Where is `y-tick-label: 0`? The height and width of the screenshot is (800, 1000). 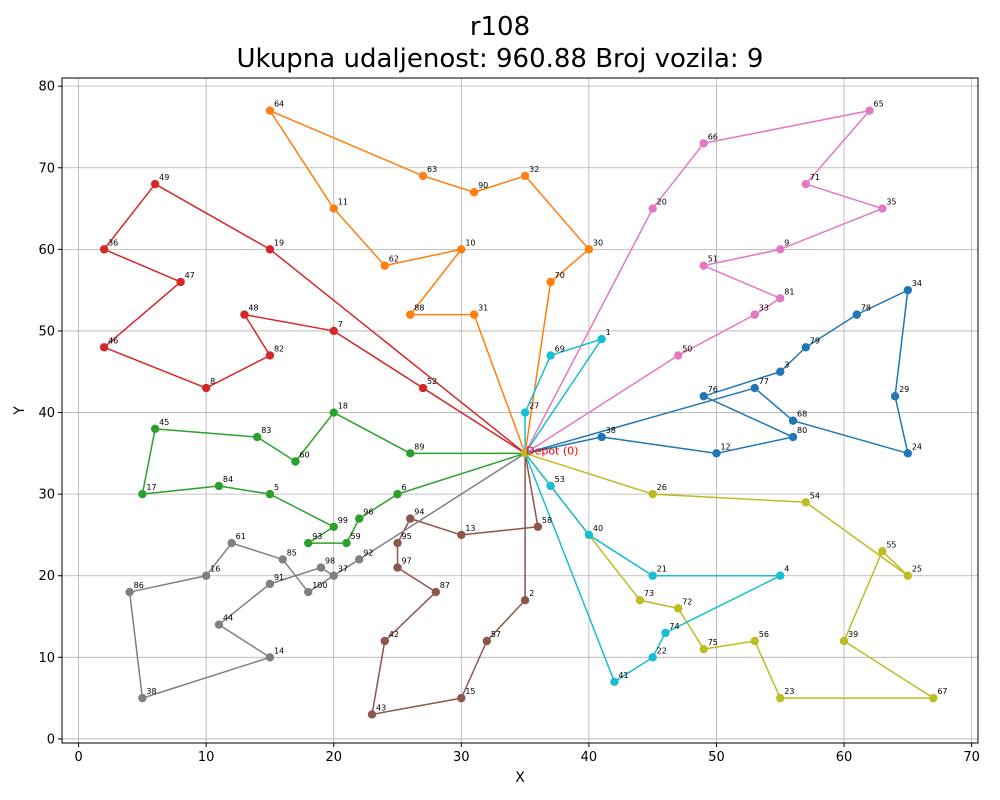 y-tick-label: 0 is located at coordinates (51, 739).